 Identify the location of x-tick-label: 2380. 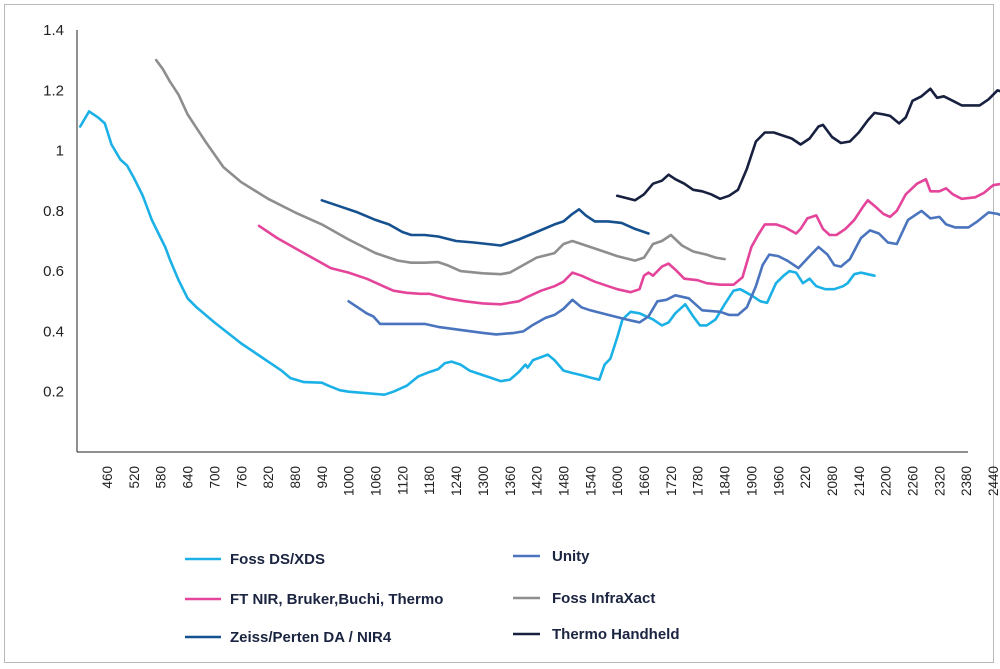
(966, 481).